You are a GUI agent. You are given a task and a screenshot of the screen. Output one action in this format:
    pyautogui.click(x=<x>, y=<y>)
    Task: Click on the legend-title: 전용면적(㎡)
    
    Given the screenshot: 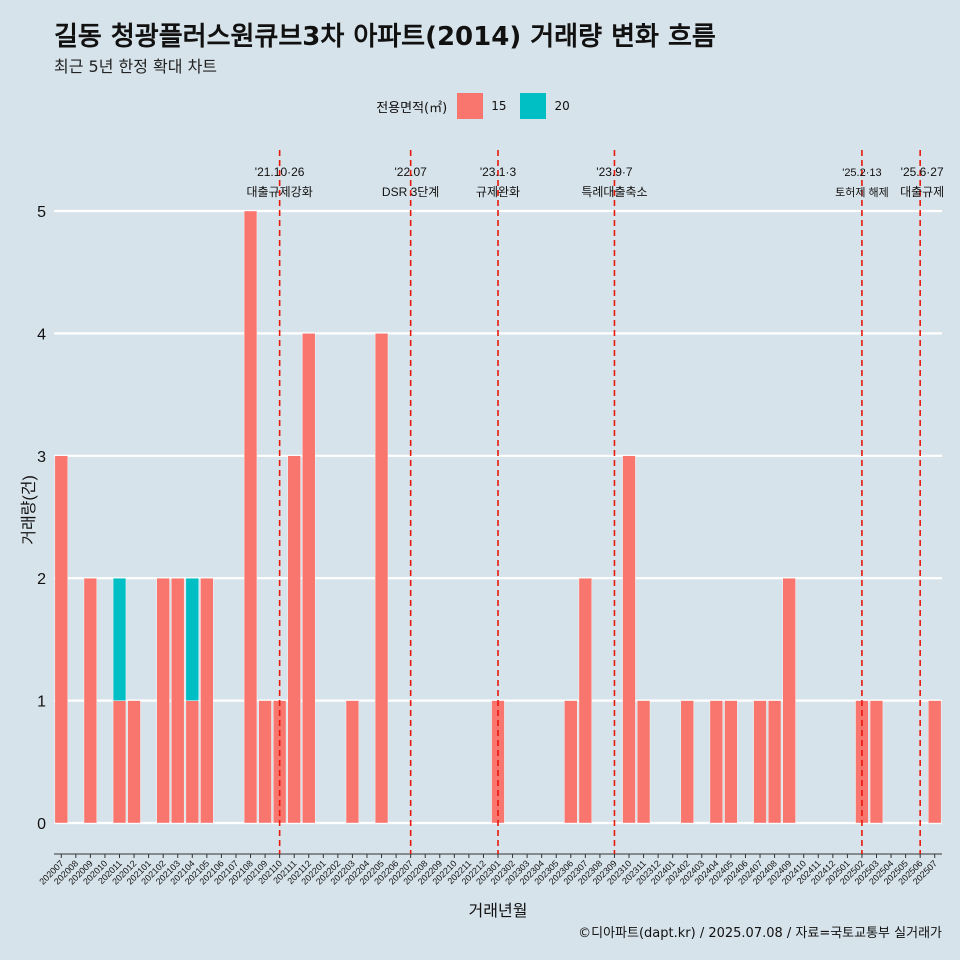 What is the action you would take?
    pyautogui.click(x=412, y=108)
    